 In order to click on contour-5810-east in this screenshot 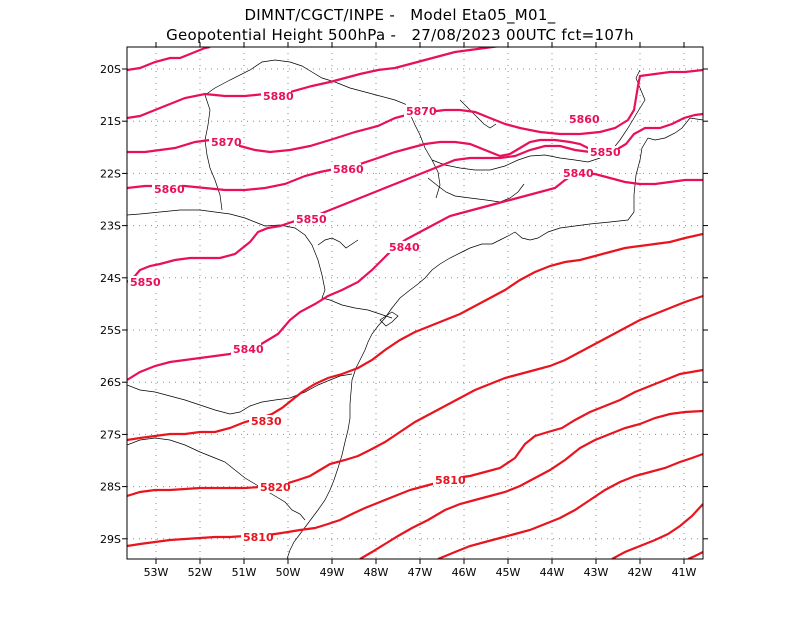, I will do `click(531, 484)`.